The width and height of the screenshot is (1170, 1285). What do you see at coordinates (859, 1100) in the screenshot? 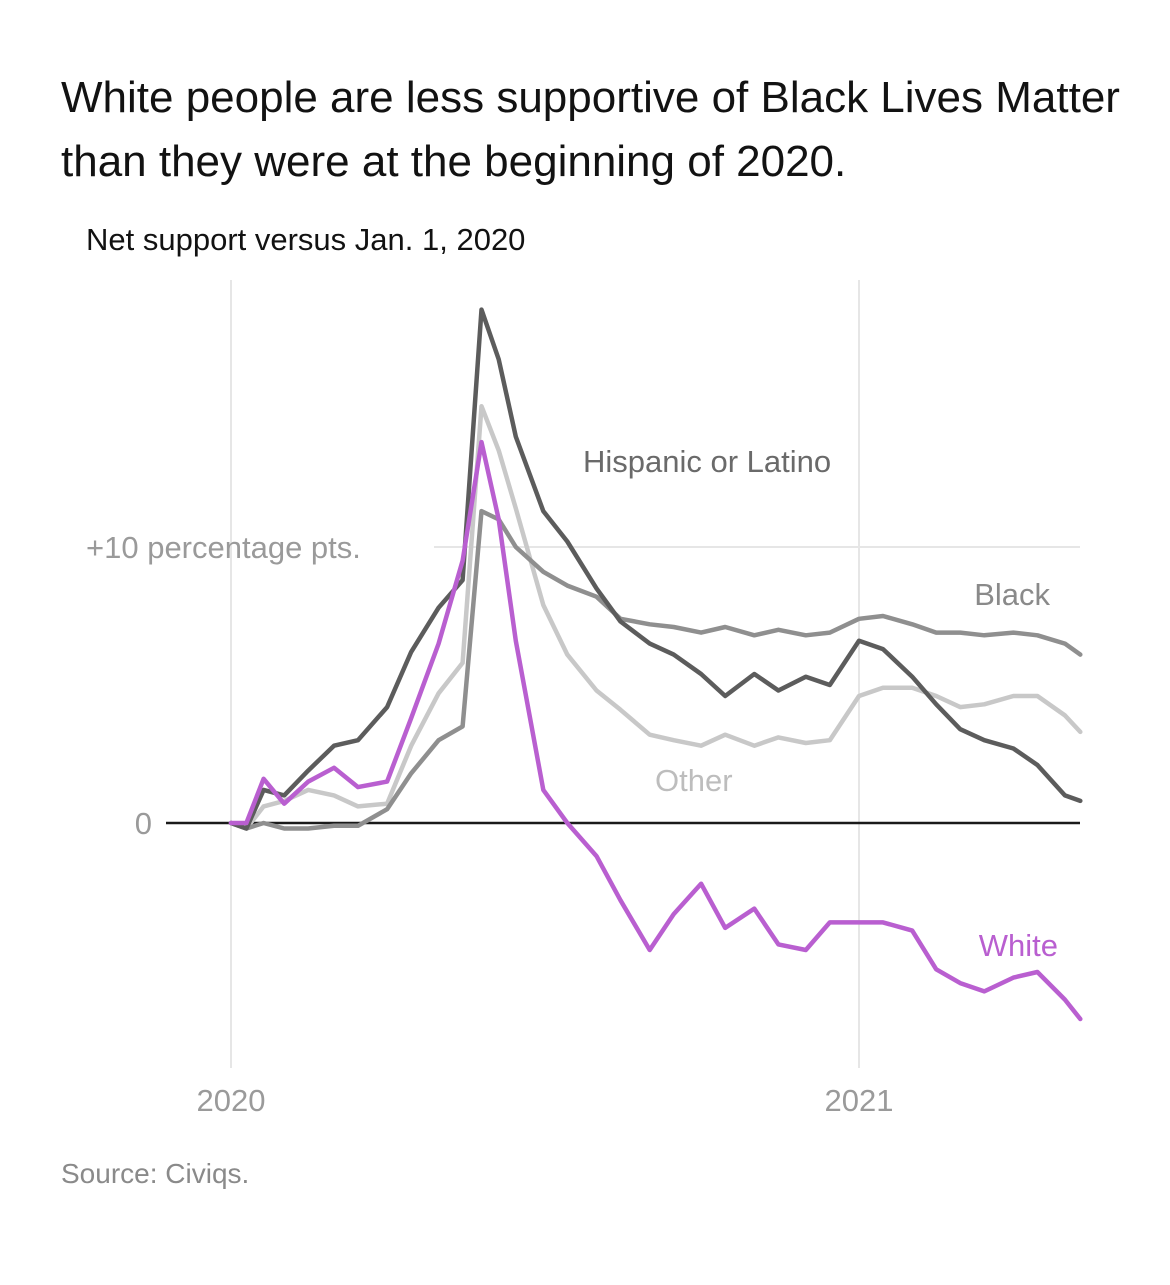
I see `x-tick-label-2021: 2021` at bounding box center [859, 1100].